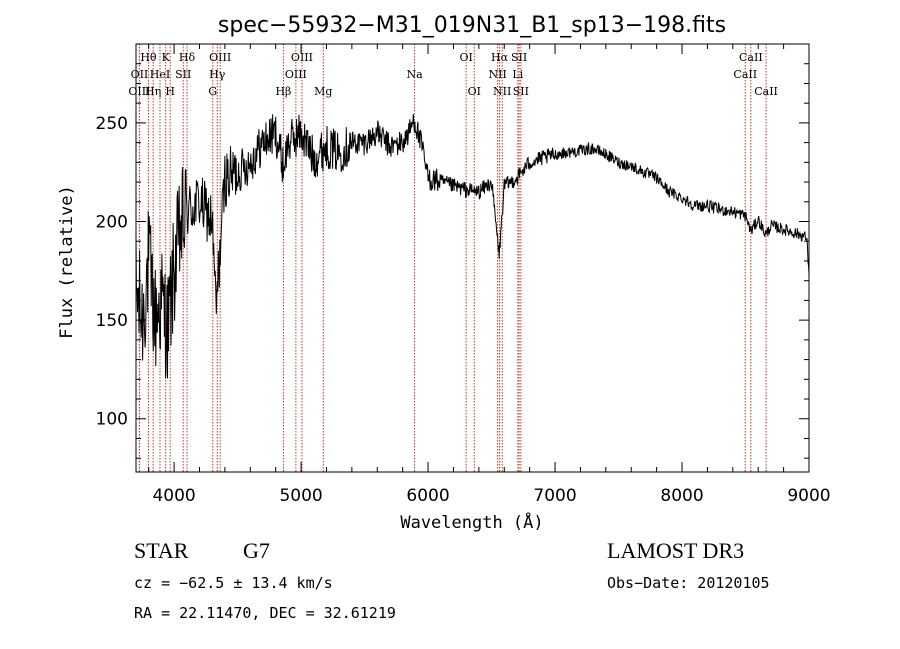 Image resolution: width=900 pixels, height=649 pixels. Describe the element at coordinates (554, 496) in the screenshot. I see `x-tick-label: 7000` at that location.